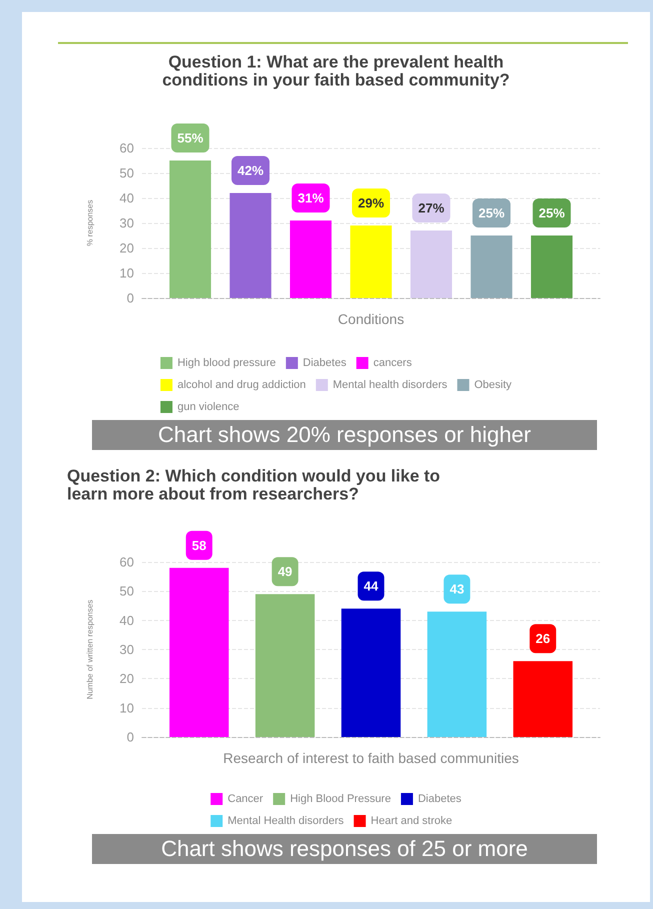 This screenshot has width=653, height=909. I want to click on x-axis-title: Research of interest to faith based communities, so click(371, 758).